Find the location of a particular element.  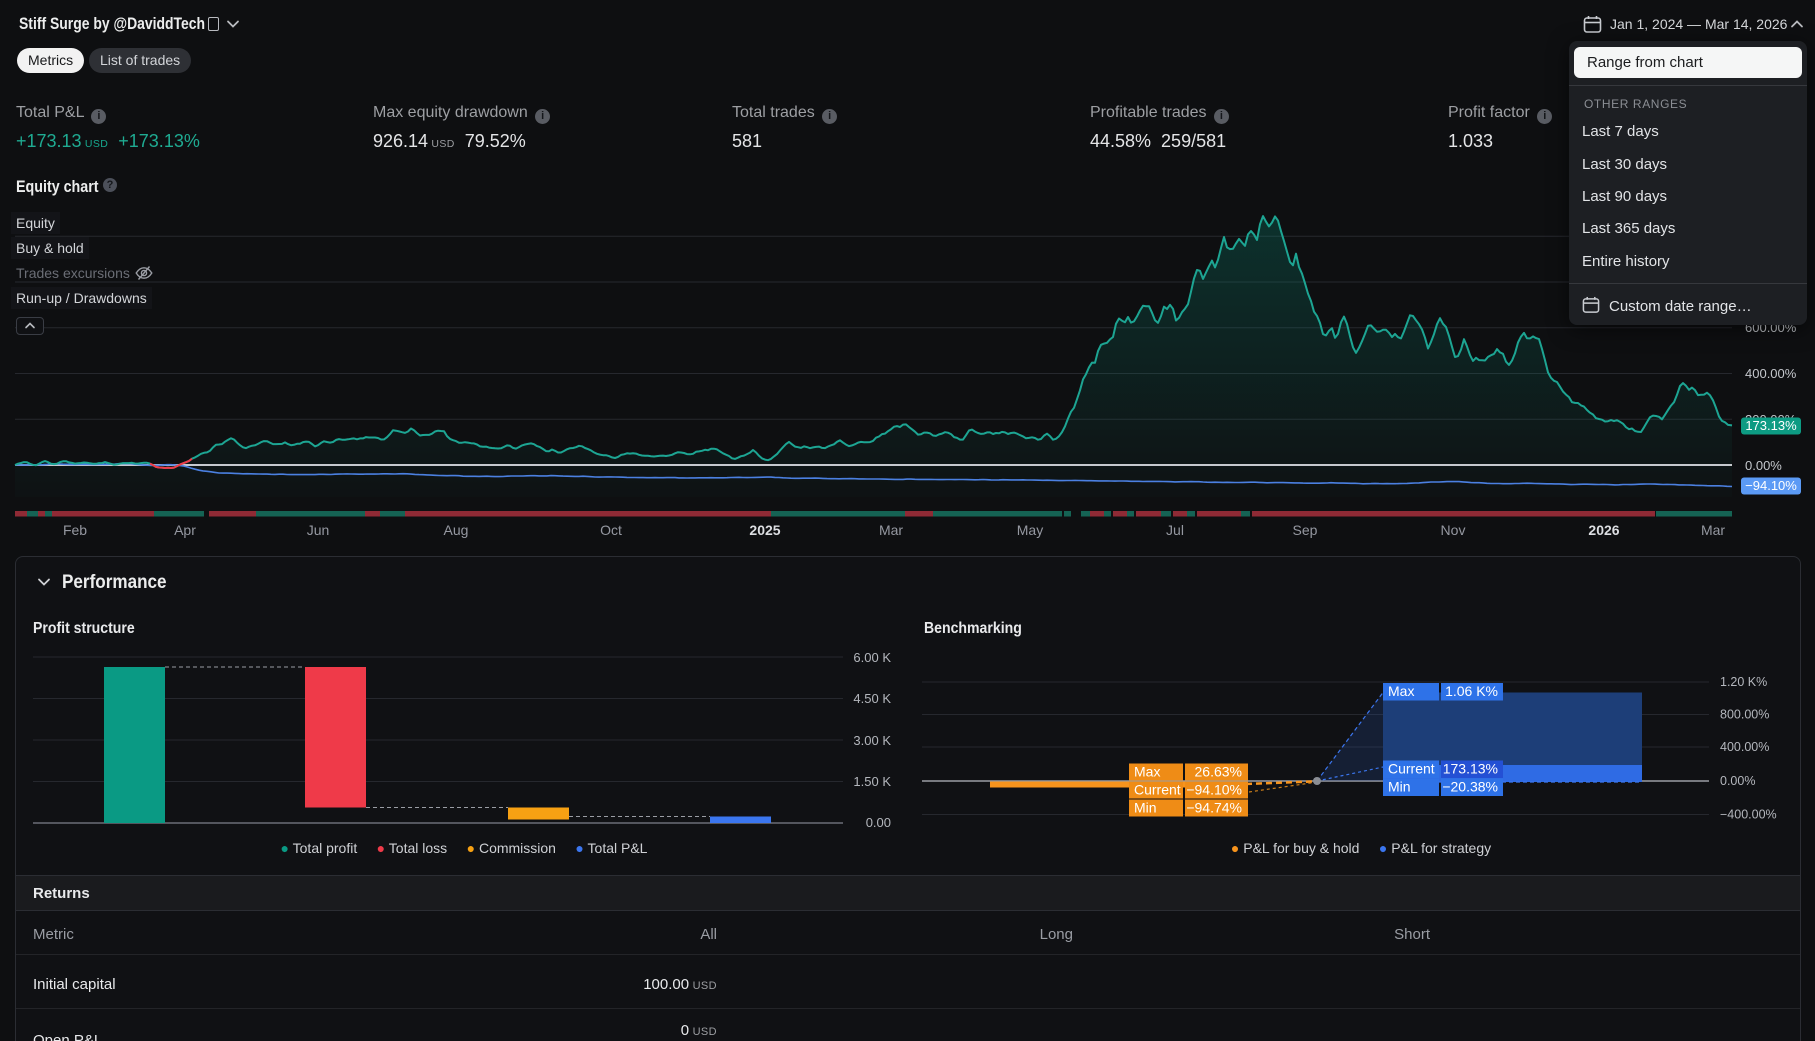

svg-text: Apr is located at coordinates (185, 530).